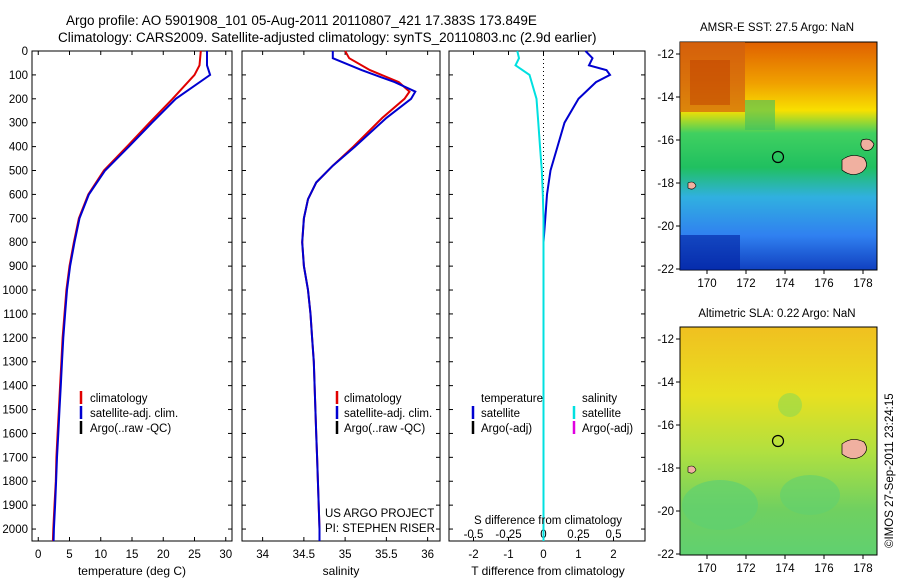 Image resolution: width=900 pixels, height=580 pixels. Describe the element at coordinates (38, 555) in the screenshot. I see `x-tick-label: 0` at that location.